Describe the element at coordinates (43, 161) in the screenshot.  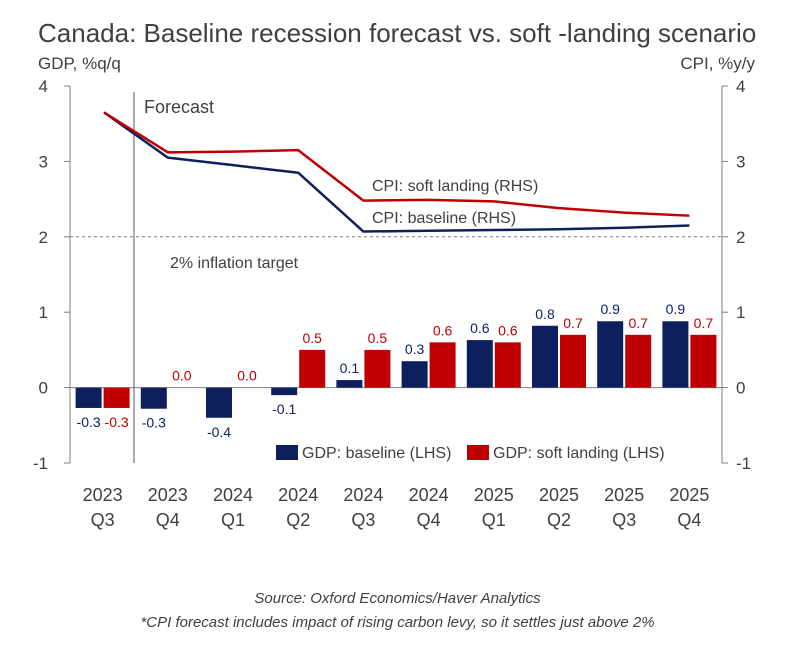
I see `y-tick-label-left: 3` at that location.